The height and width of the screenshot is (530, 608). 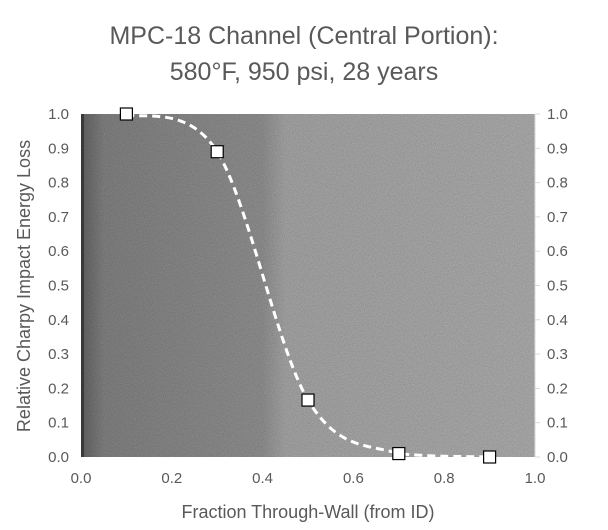 What do you see at coordinates (58, 183) in the screenshot?
I see `y-tick-label: 0.8` at bounding box center [58, 183].